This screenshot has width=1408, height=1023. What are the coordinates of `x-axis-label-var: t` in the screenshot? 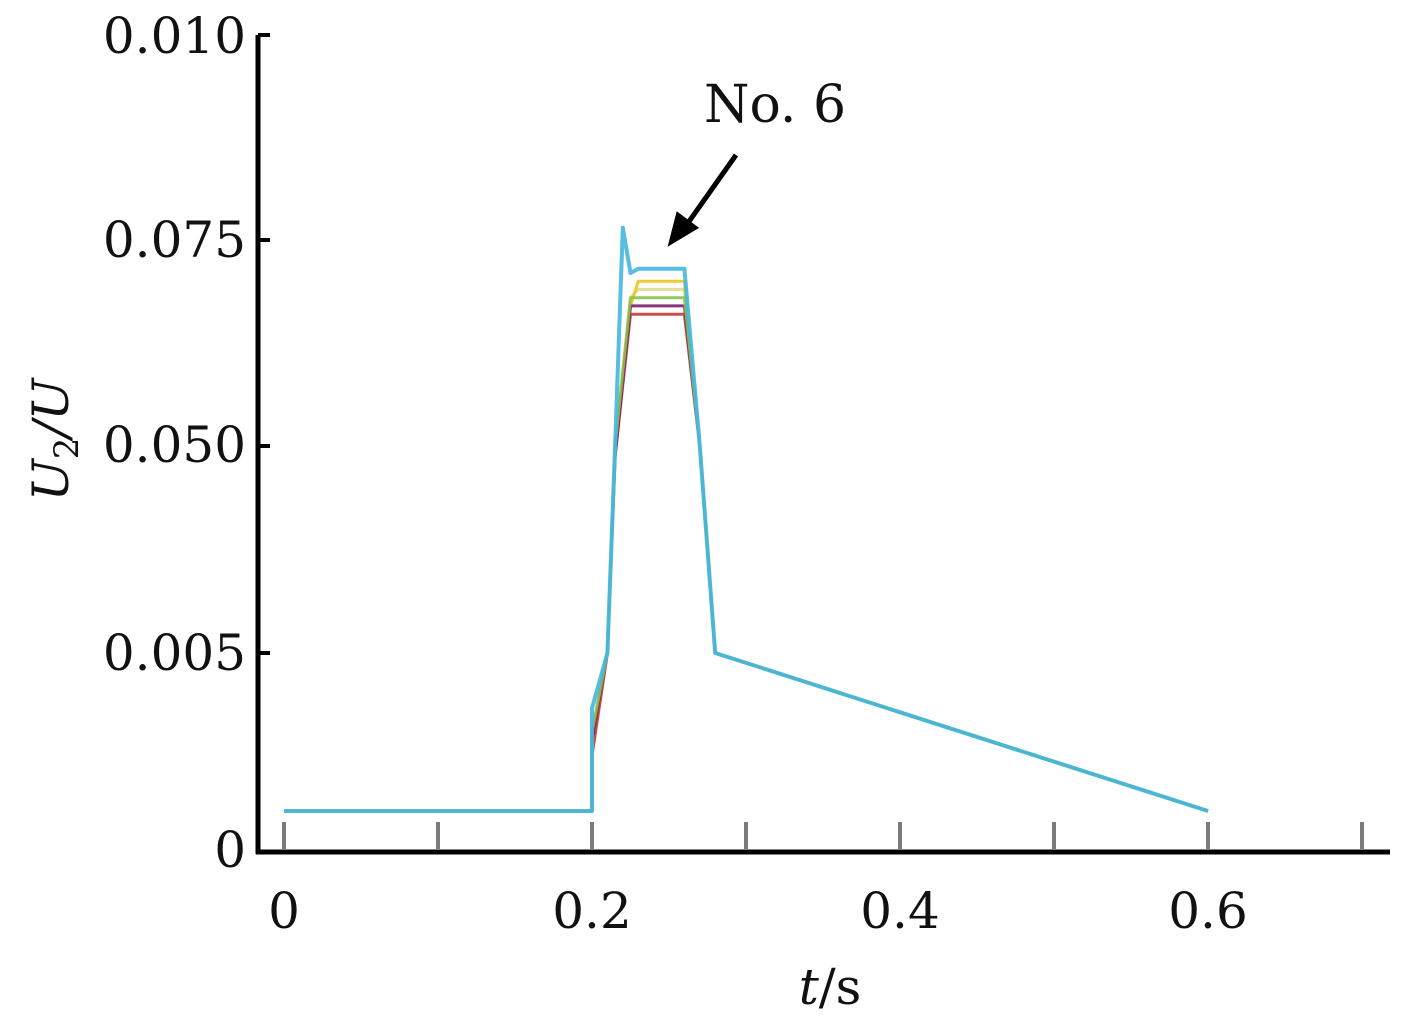 It's located at (809, 987).